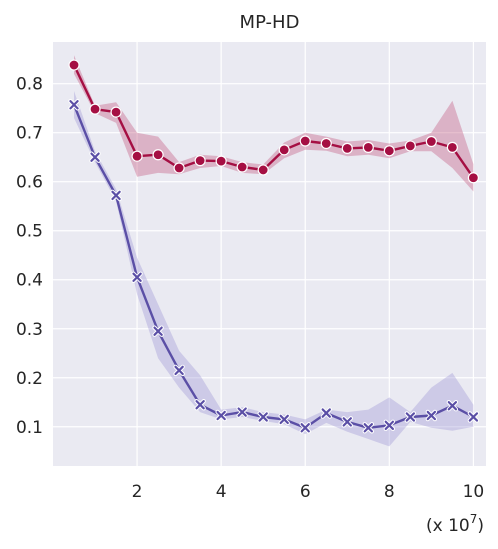  Describe the element at coordinates (474, 519) in the screenshot. I see `x-scale-exponent: 7` at that location.